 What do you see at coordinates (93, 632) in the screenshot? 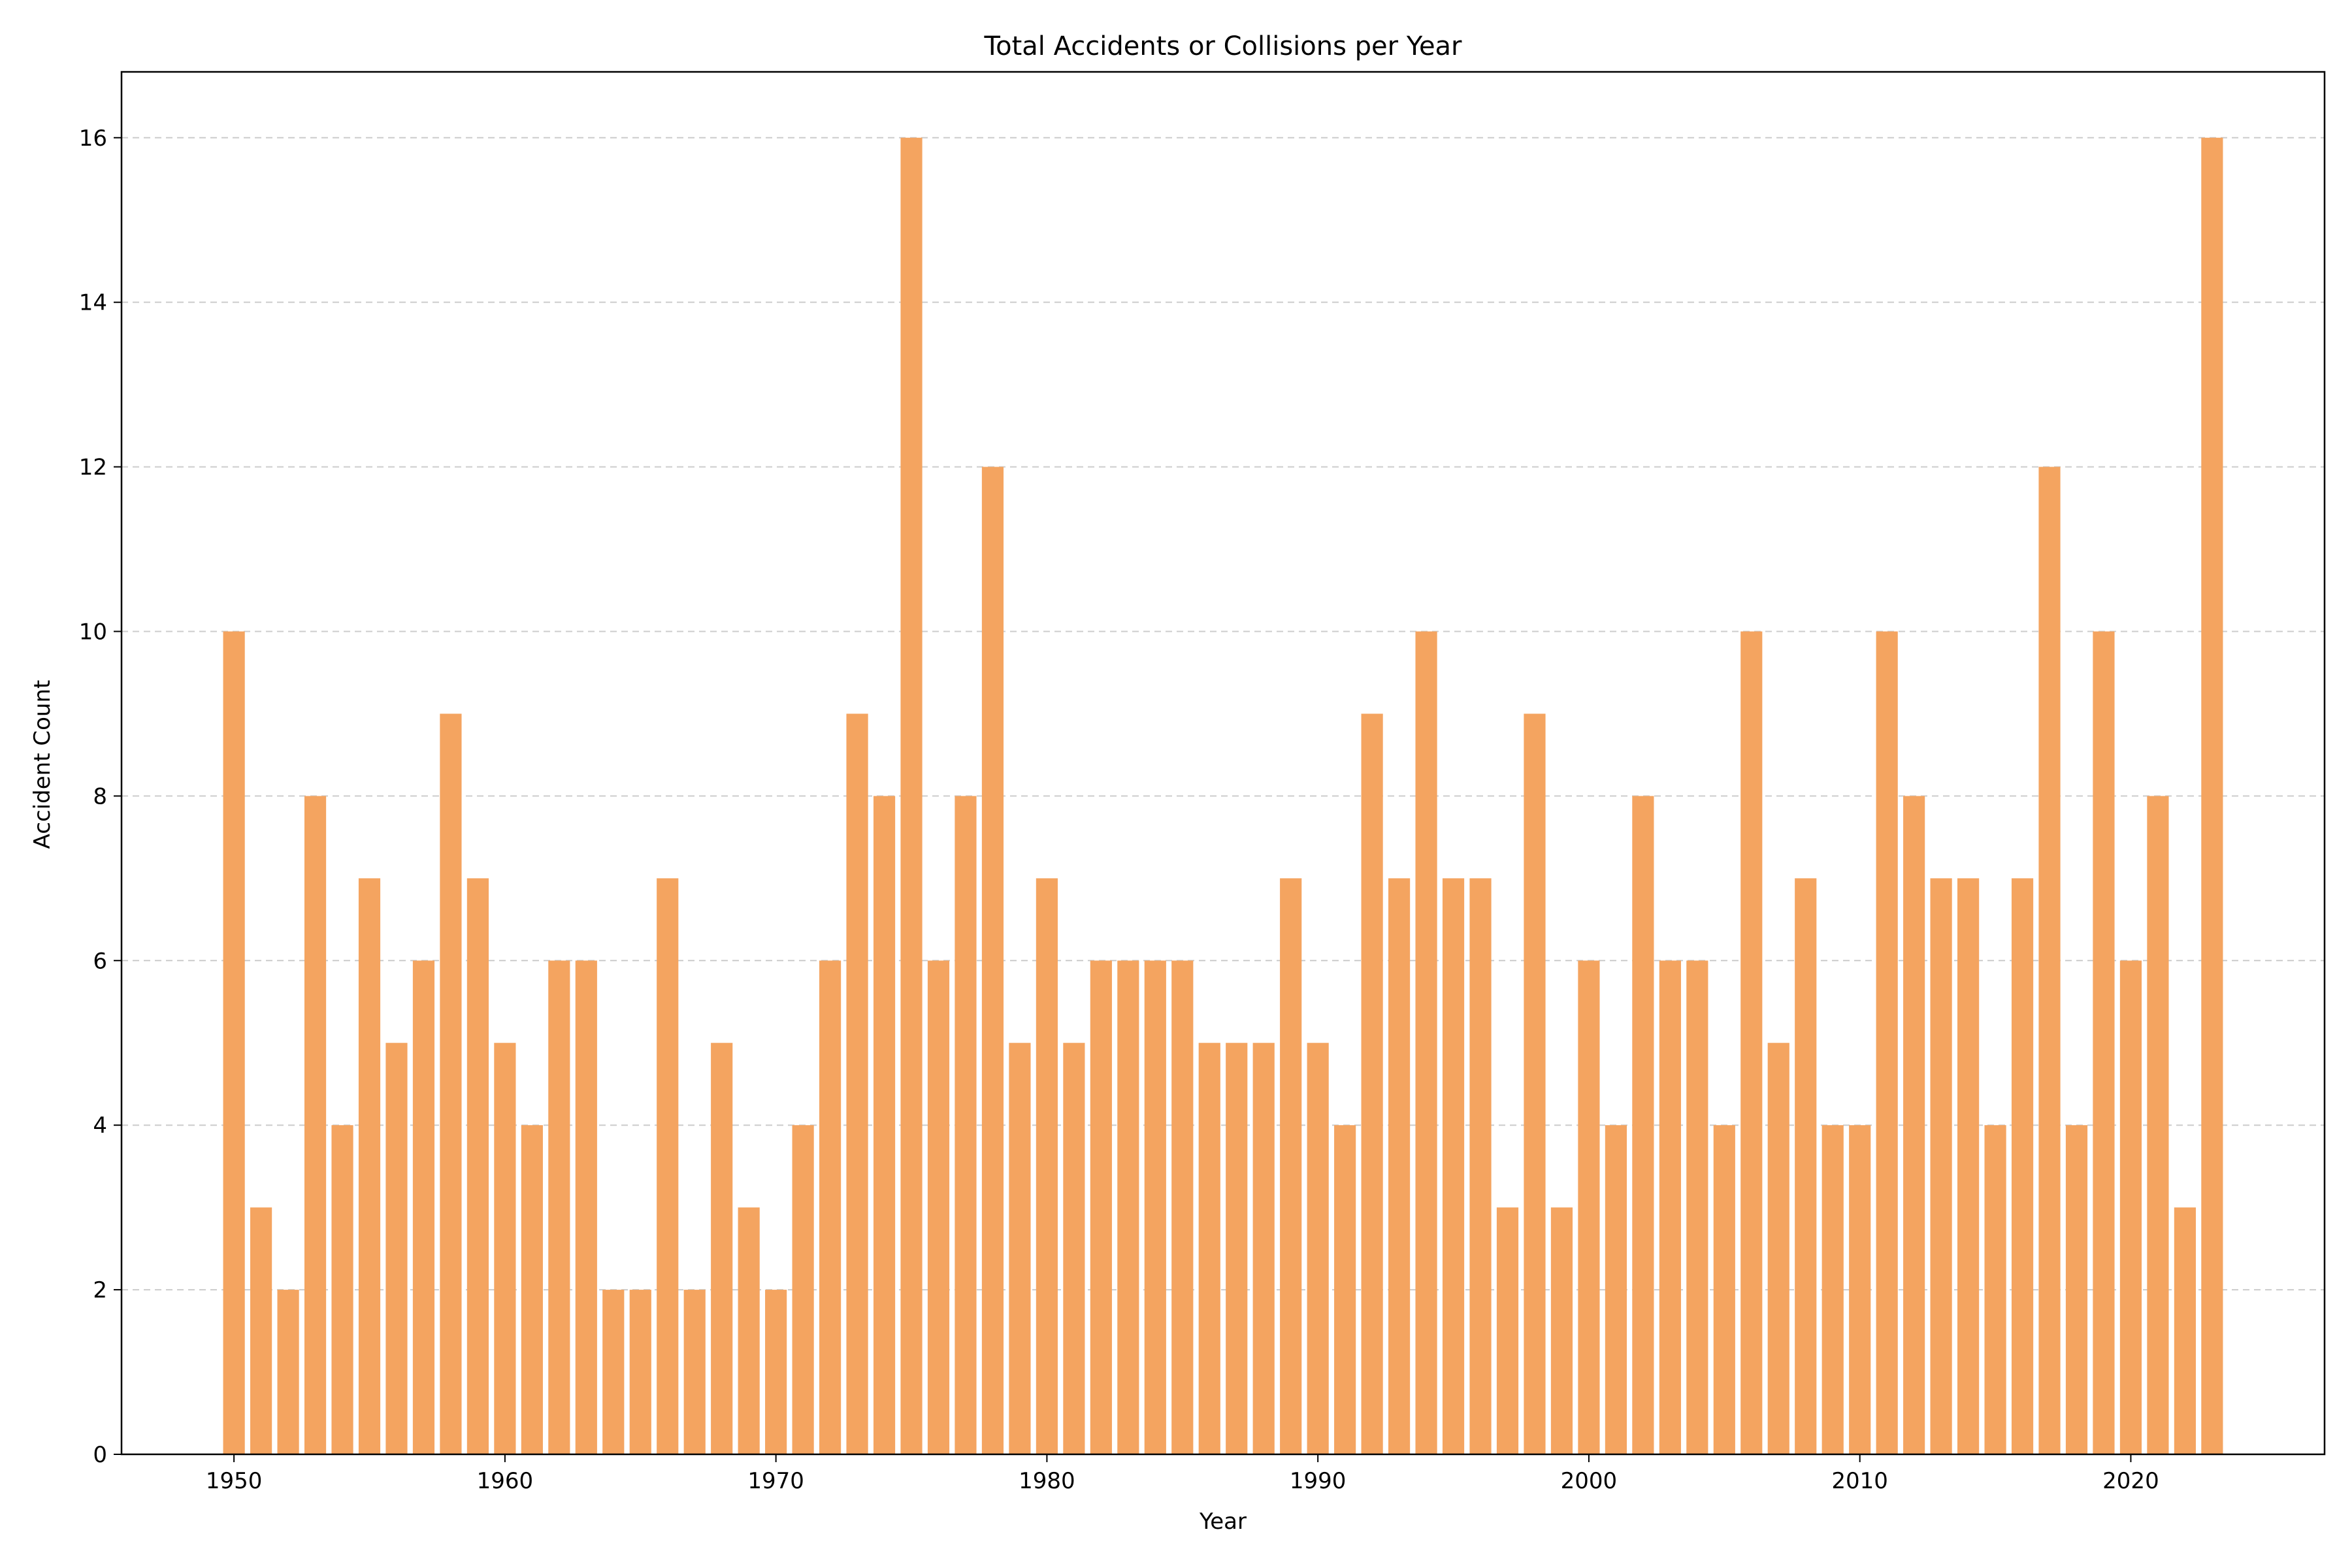
I see `y-tick-label: 10` at bounding box center [93, 632].